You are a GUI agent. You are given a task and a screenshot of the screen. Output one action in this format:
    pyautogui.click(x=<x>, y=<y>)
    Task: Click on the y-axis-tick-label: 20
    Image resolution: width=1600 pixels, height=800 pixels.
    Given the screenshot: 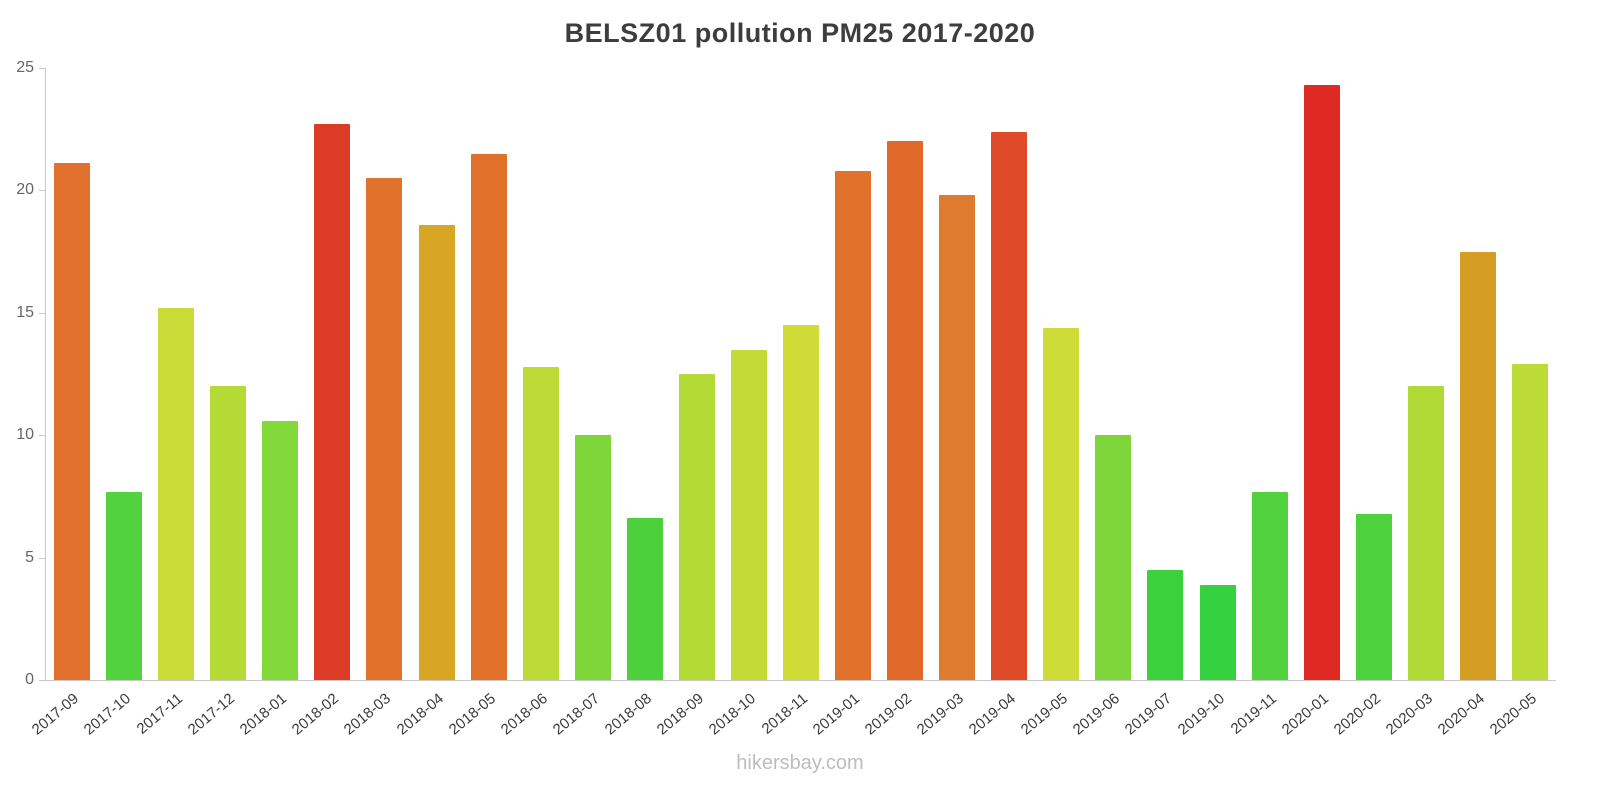 What is the action you would take?
    pyautogui.click(x=25, y=190)
    